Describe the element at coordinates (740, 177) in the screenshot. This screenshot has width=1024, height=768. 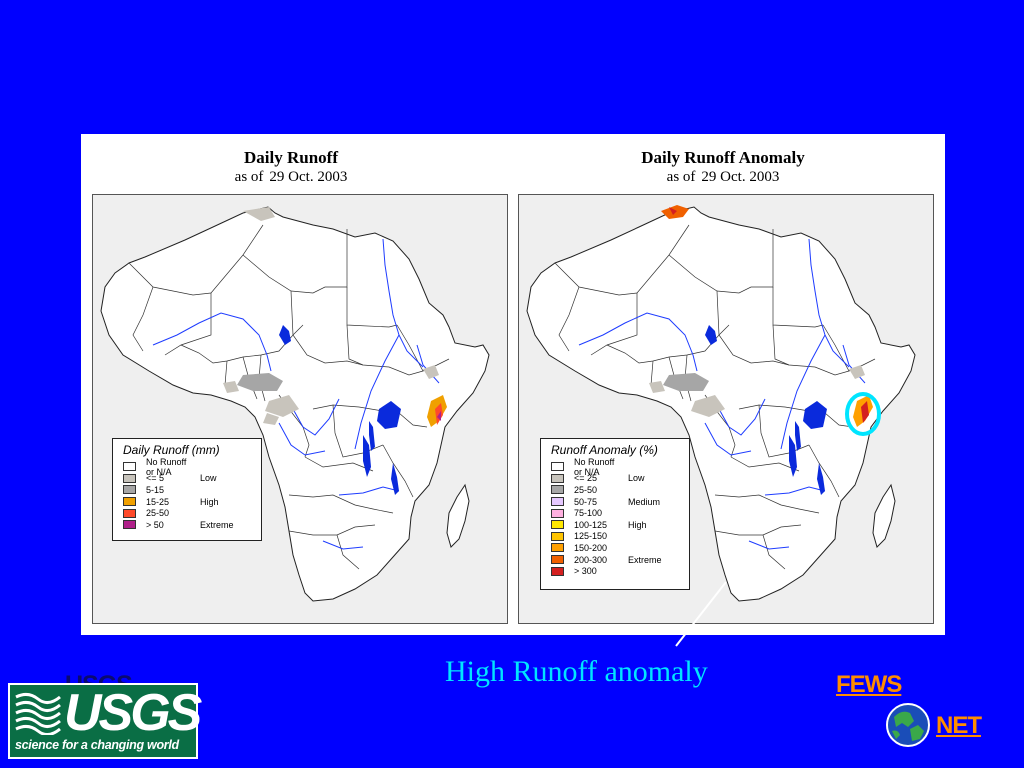
I see `right-map-date: 29 Oct. 2003` at that location.